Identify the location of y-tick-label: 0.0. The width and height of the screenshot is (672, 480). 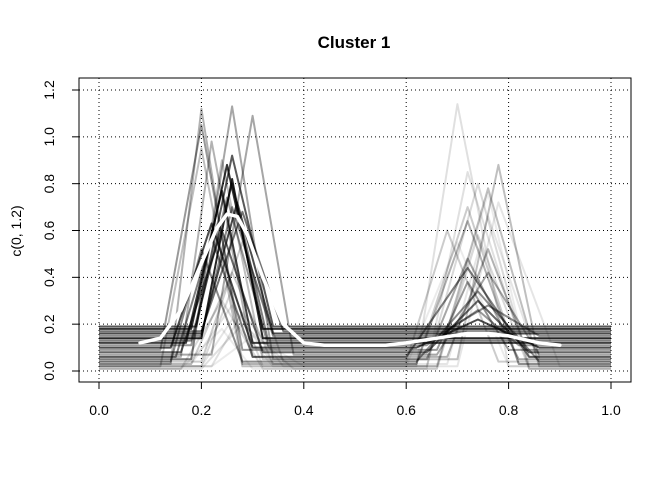
(49, 371).